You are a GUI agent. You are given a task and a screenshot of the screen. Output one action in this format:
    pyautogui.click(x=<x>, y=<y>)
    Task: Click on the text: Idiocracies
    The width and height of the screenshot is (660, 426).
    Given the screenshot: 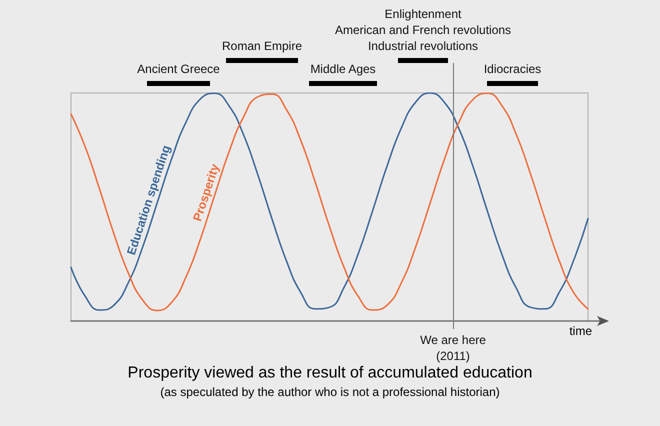 What is the action you would take?
    pyautogui.click(x=513, y=69)
    